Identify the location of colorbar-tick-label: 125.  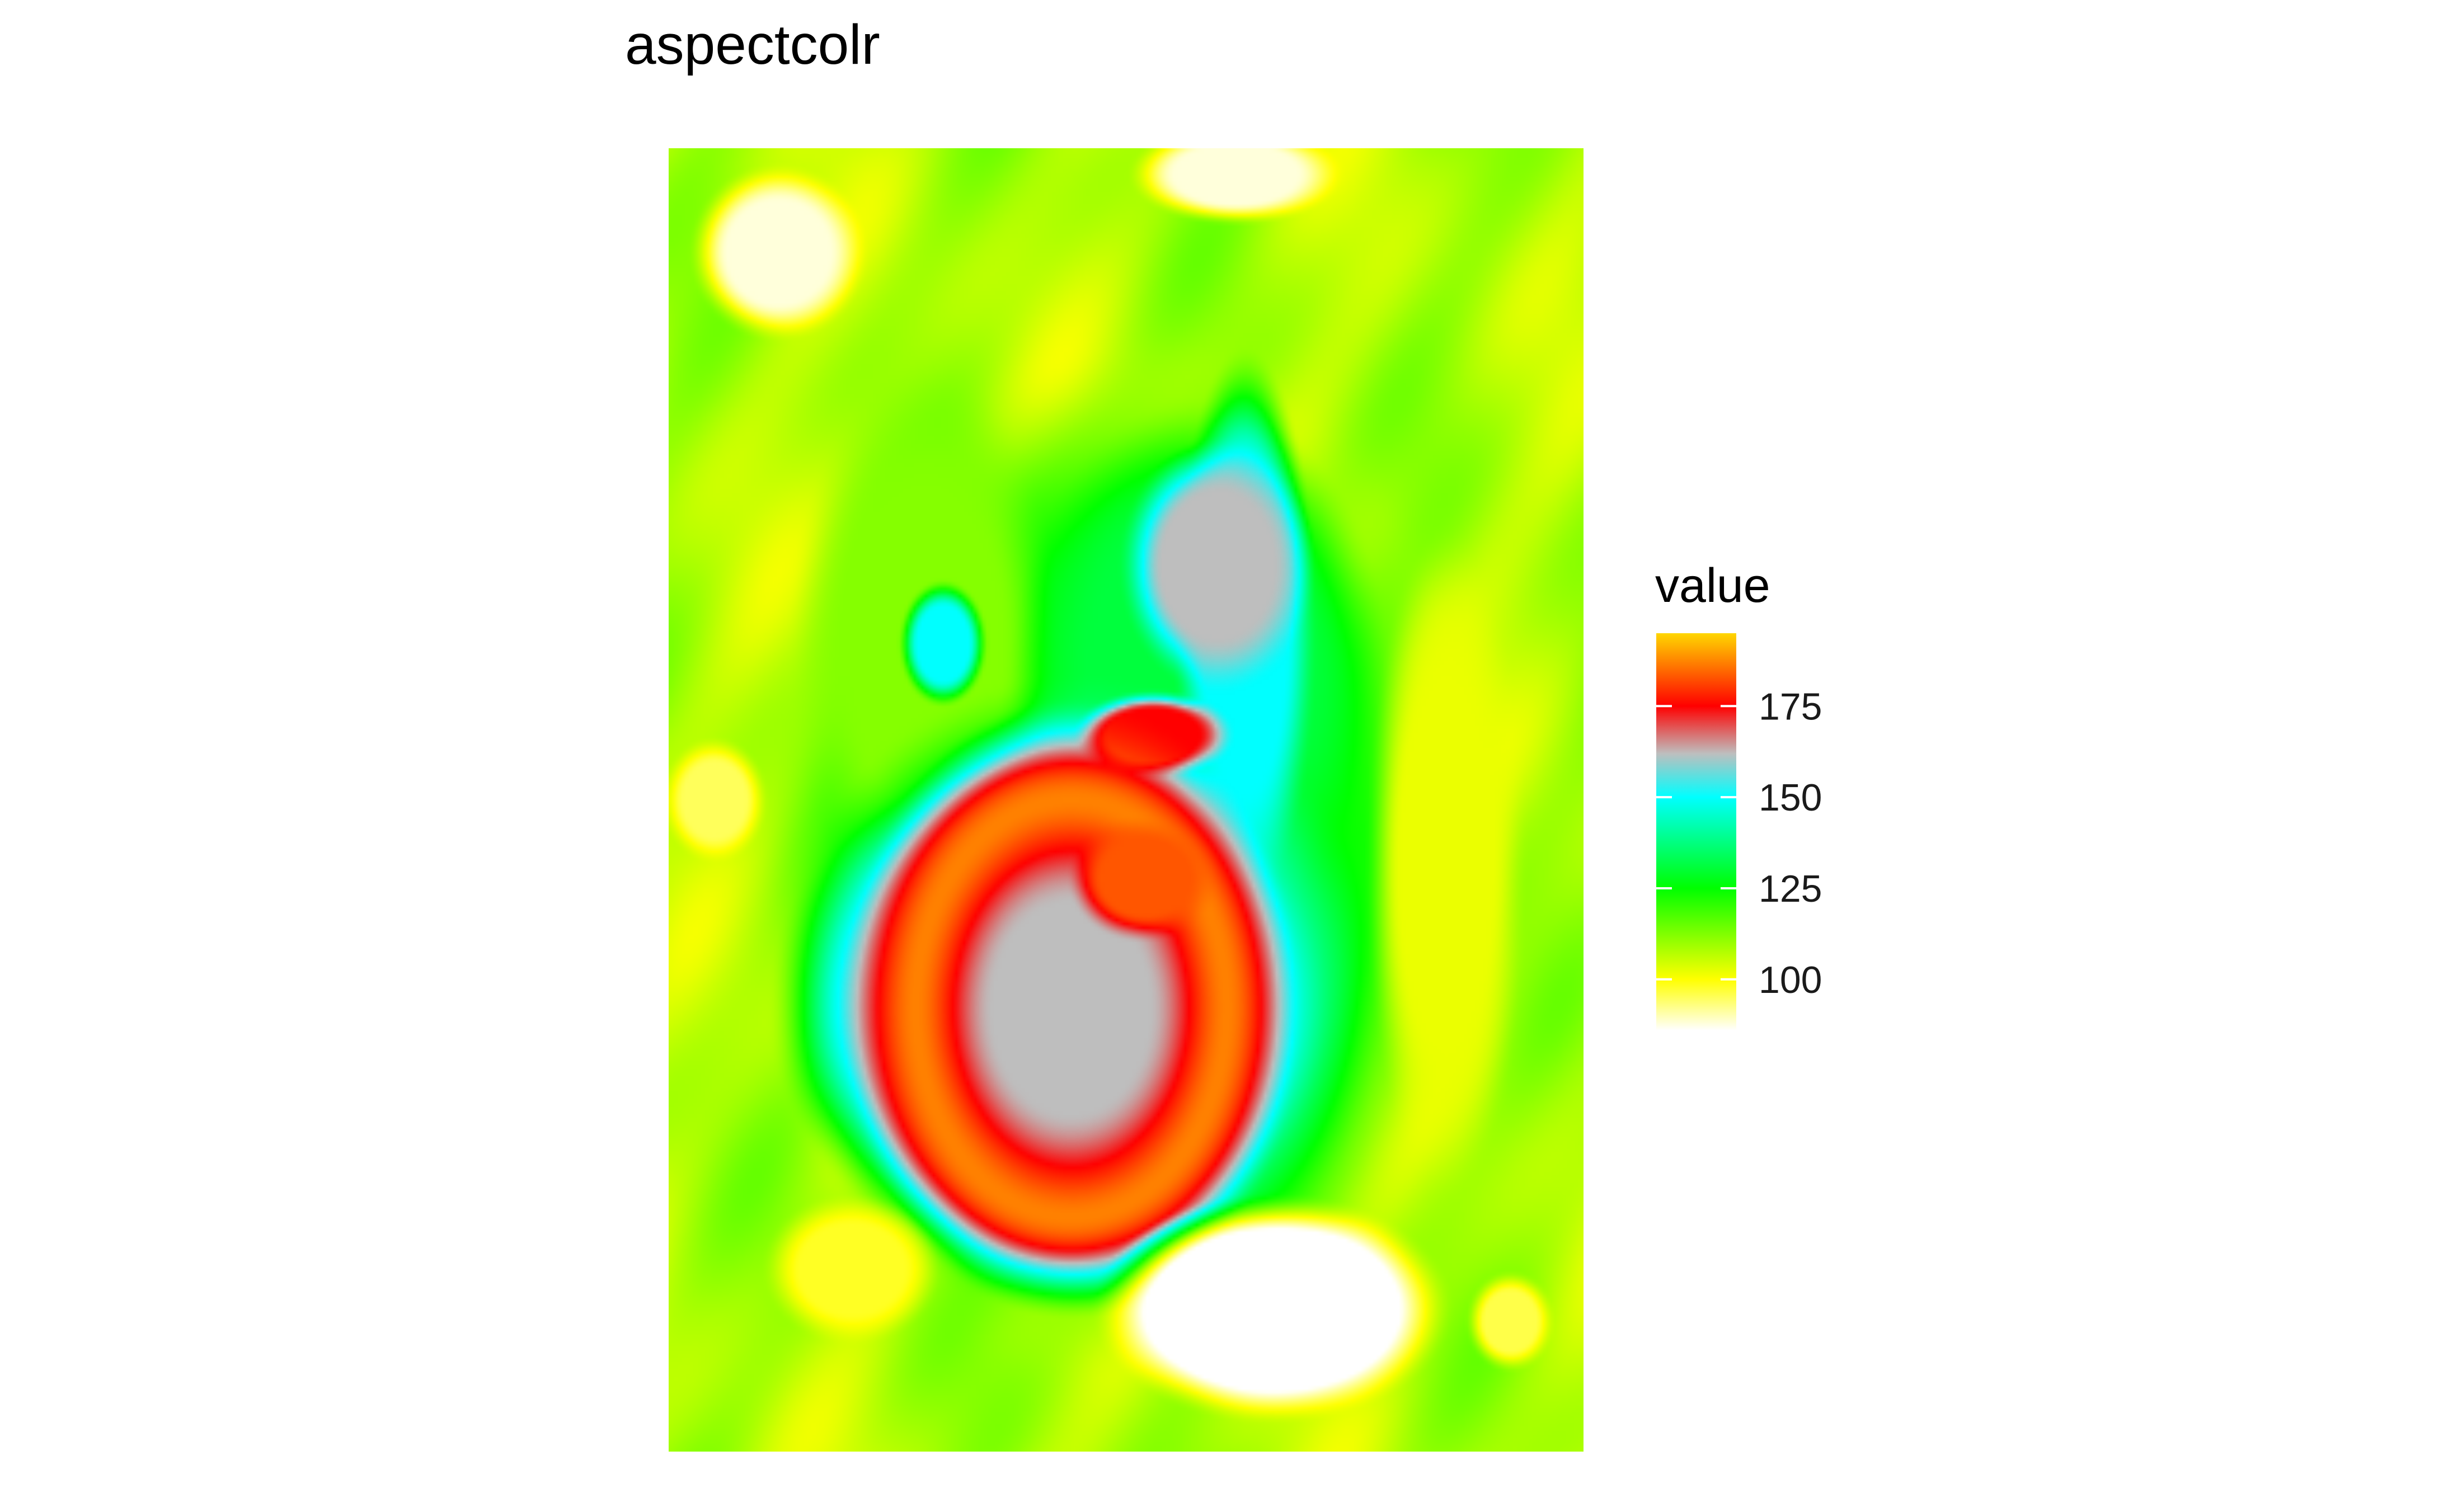
(1790, 889).